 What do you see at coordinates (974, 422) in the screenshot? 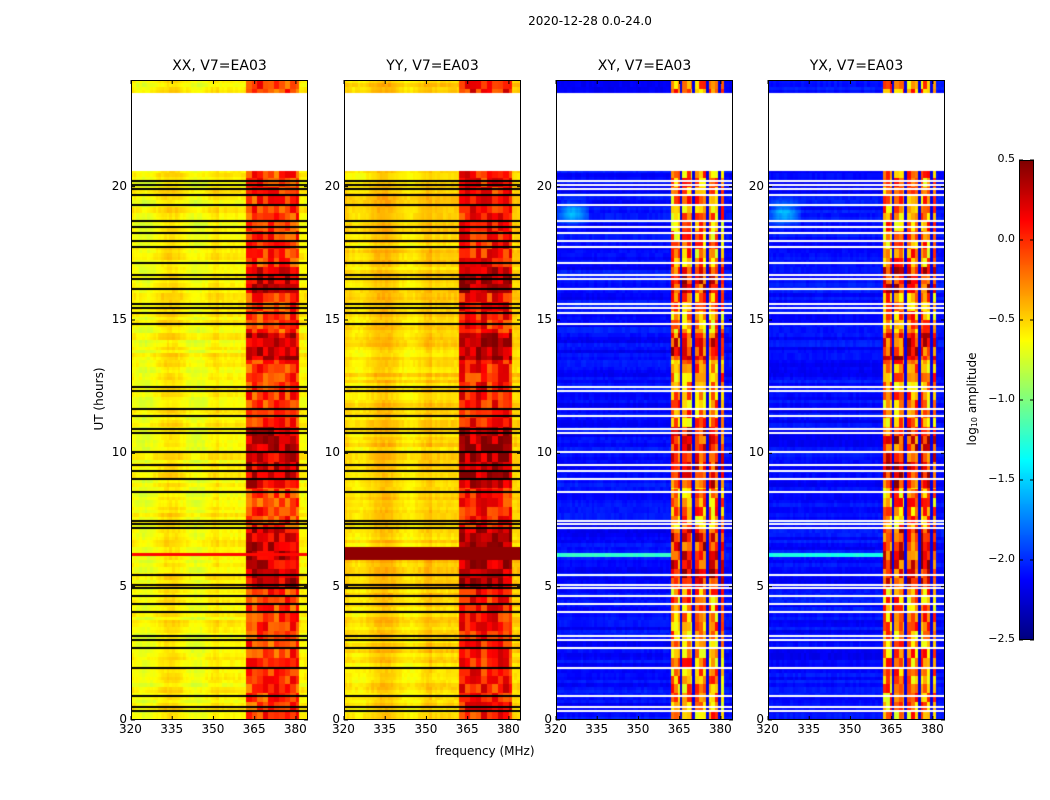
I see `colorbar-label-sub: 10` at bounding box center [974, 422].